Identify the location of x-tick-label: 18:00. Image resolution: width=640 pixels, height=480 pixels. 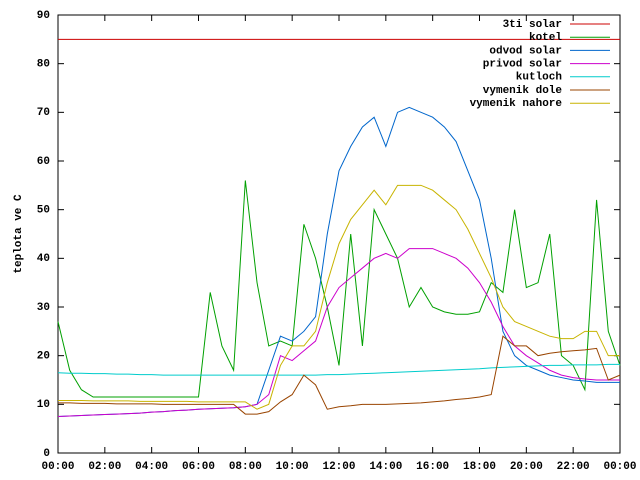
(479, 467).